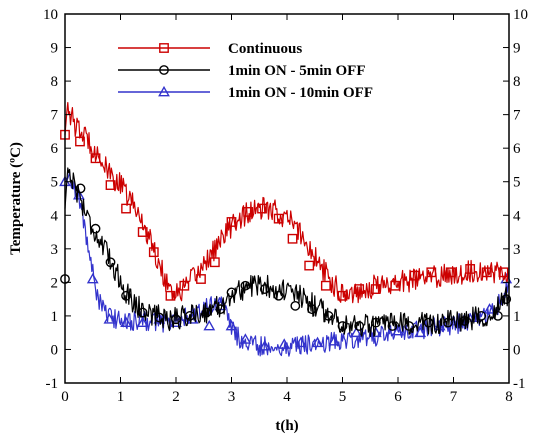  Describe the element at coordinates (517, 216) in the screenshot. I see `y-tick-label-right: 4` at that location.